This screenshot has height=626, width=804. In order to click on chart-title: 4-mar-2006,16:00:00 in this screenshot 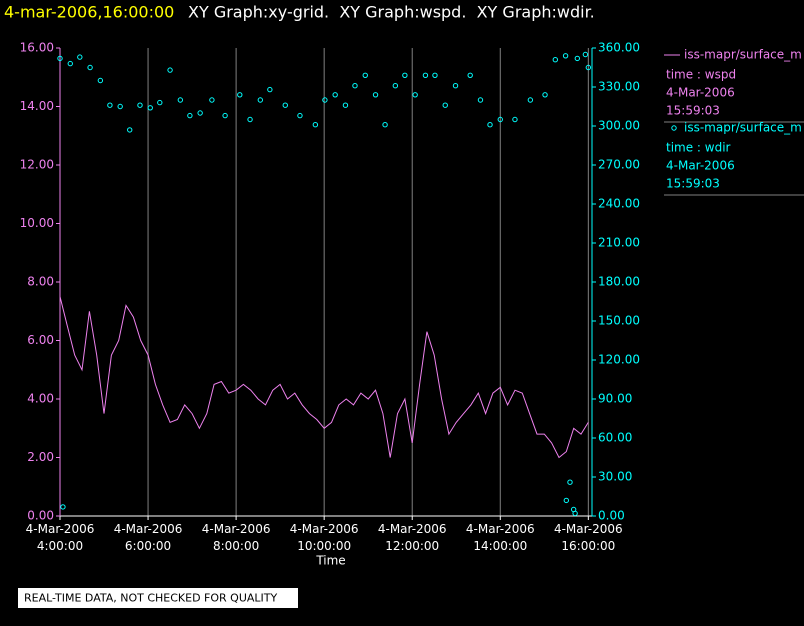, I will do `click(89, 12)`.